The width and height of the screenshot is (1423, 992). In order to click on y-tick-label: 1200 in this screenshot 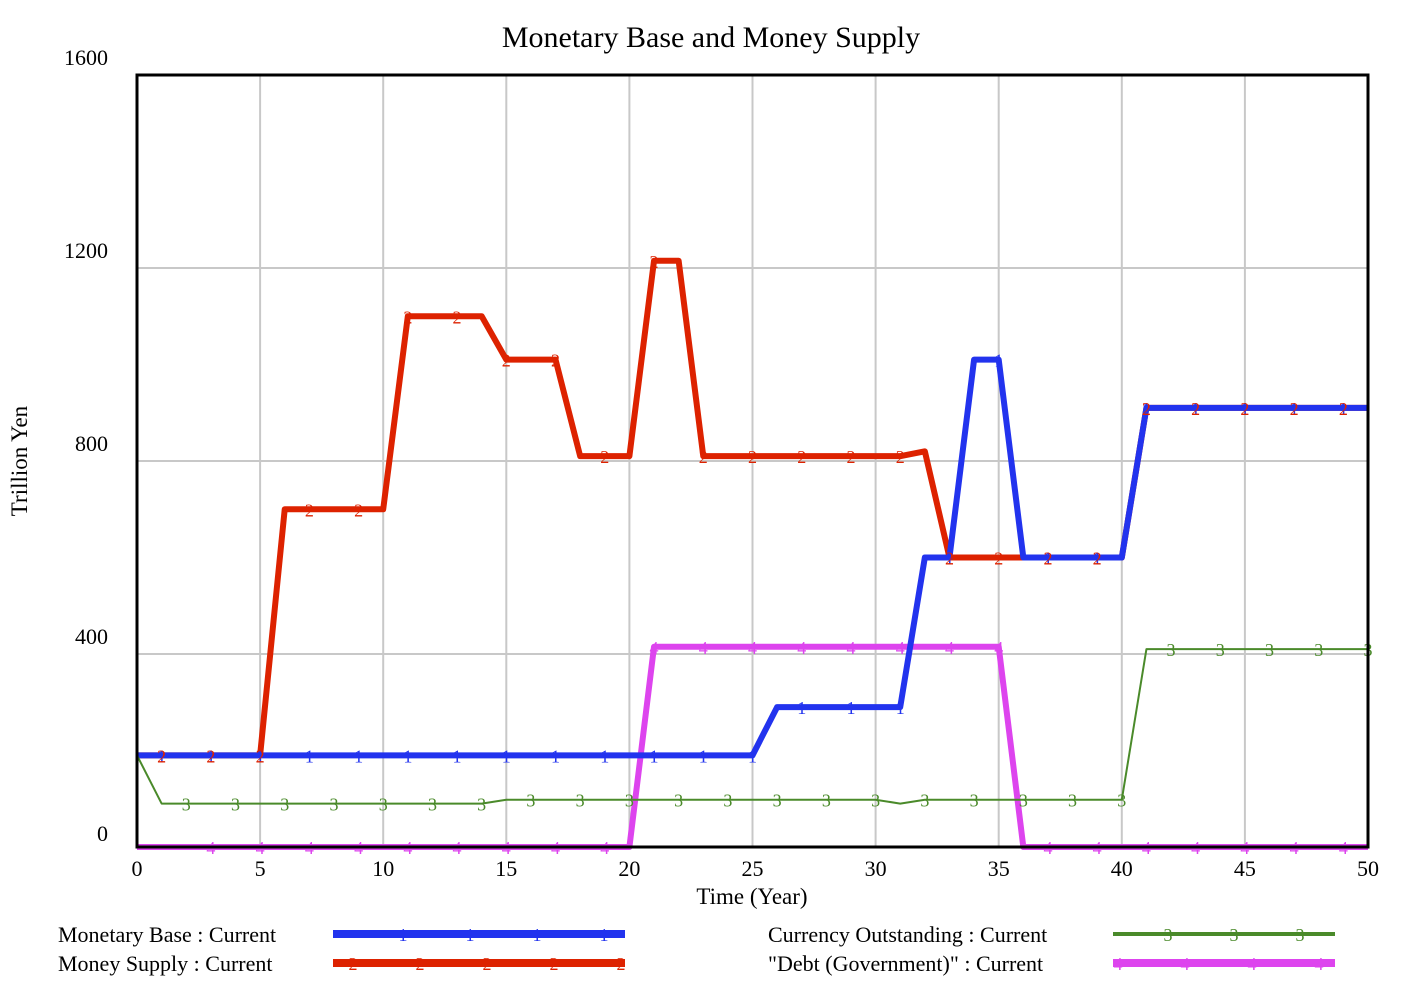, I will do `click(86, 250)`.